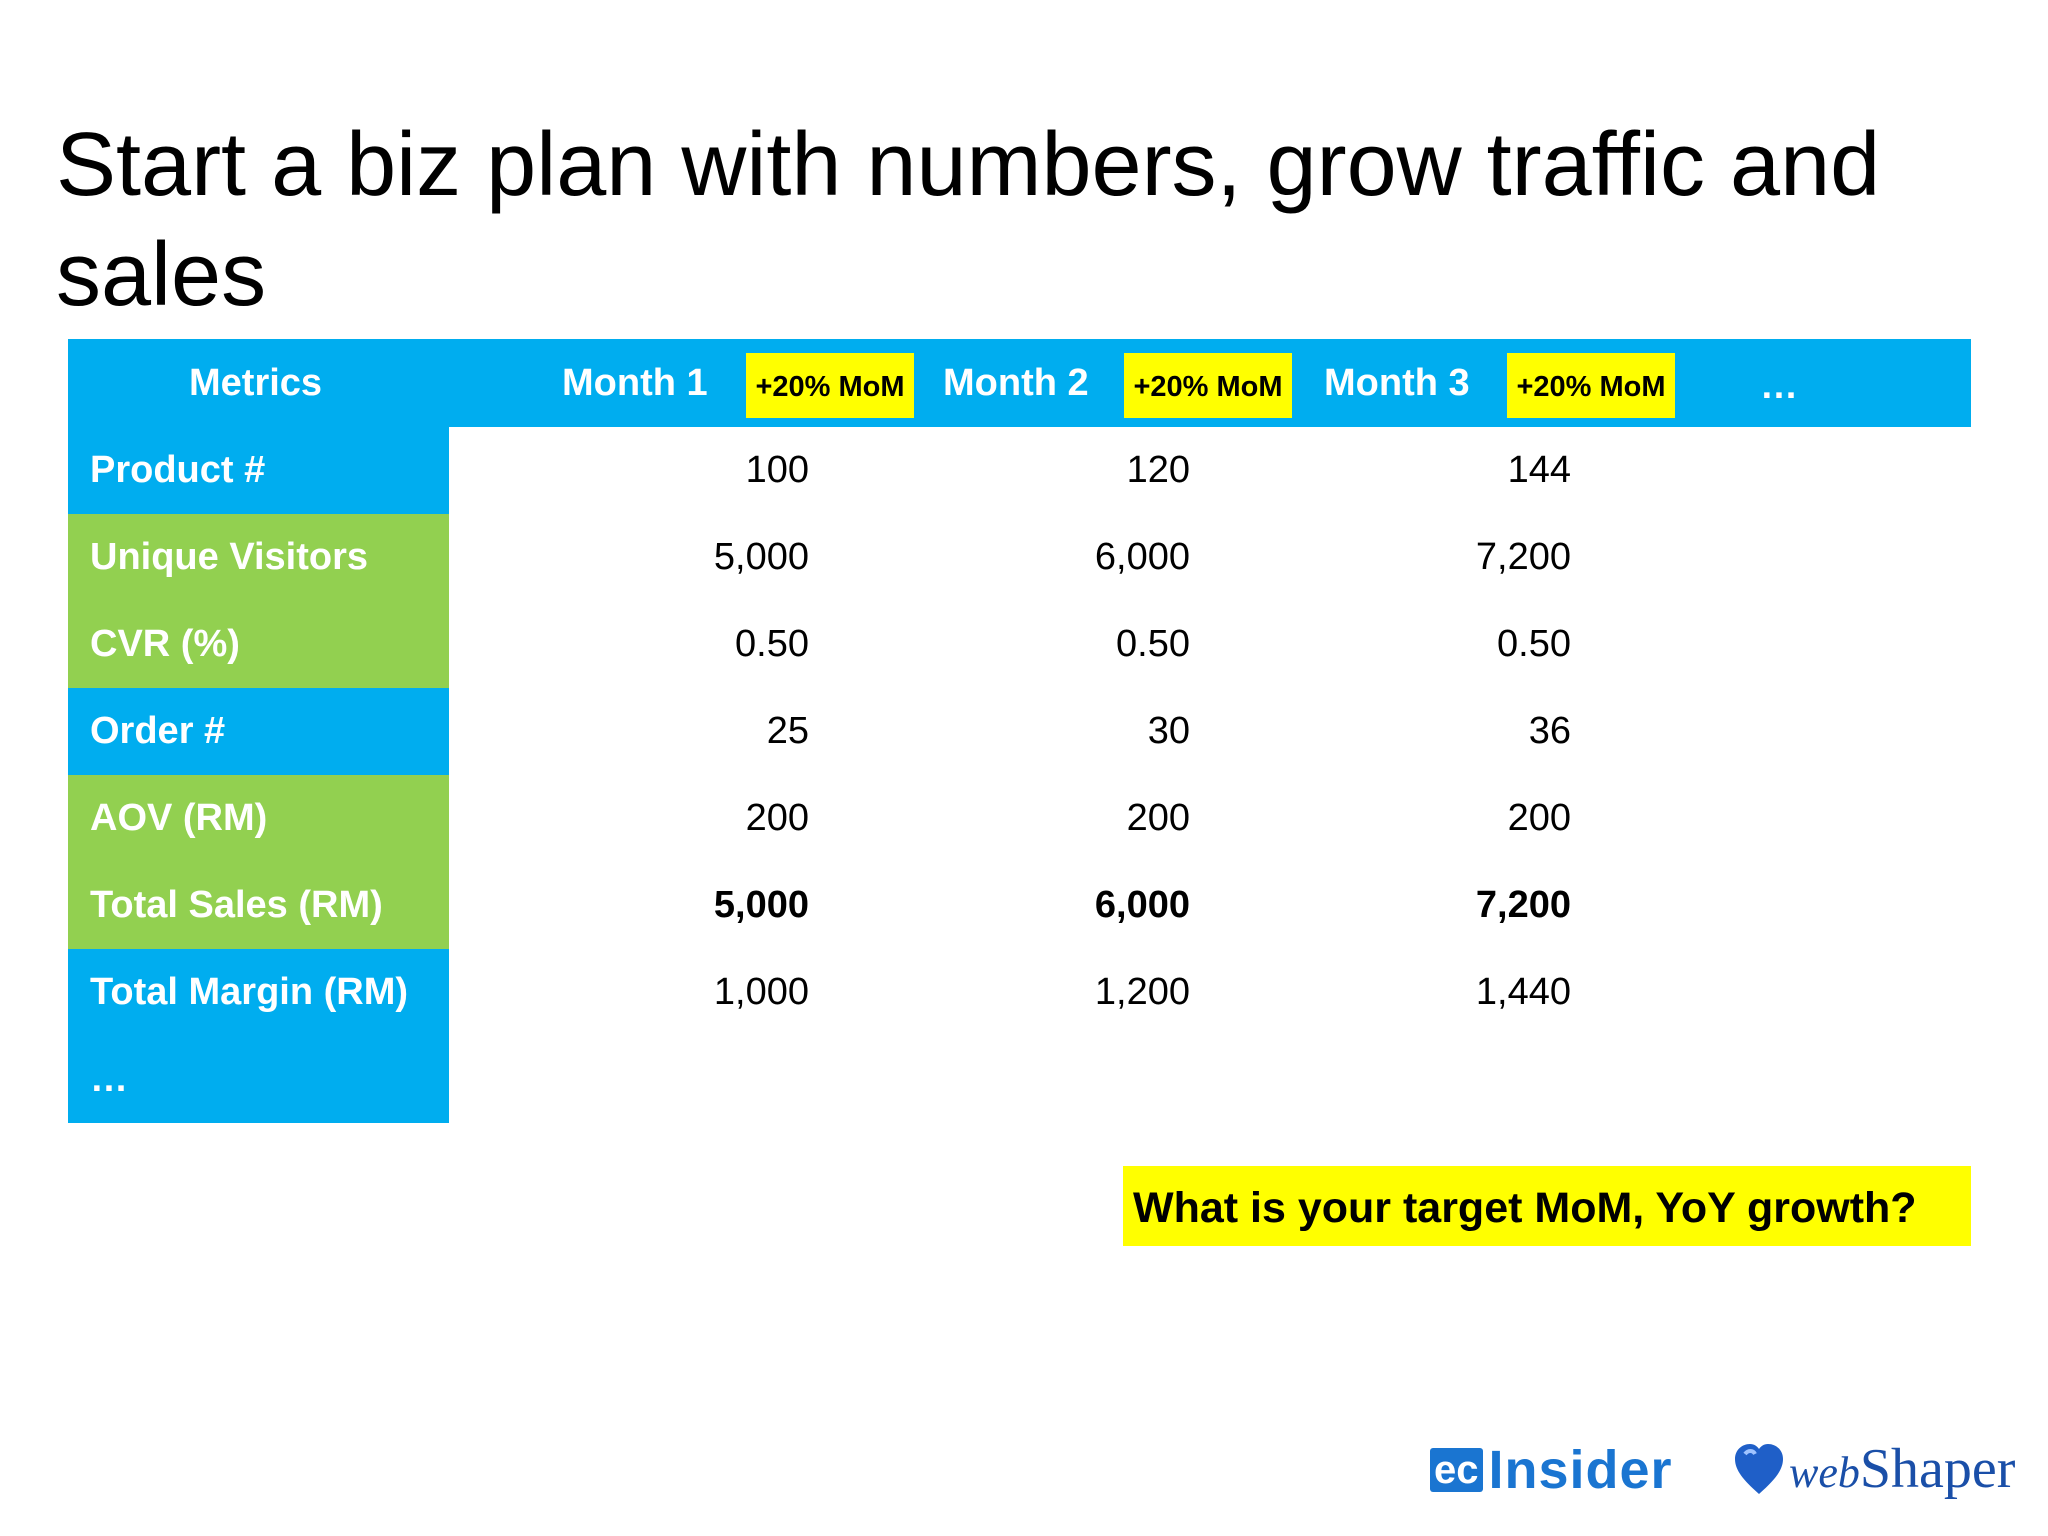 This screenshot has width=2048, height=1536. I want to click on cell-aov-m3: 200, so click(1539, 818).